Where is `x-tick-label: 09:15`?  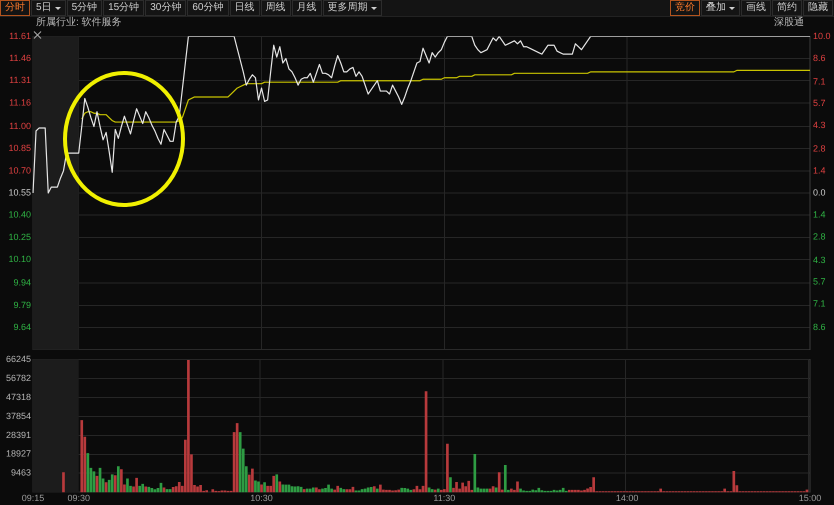 x-tick-label: 09:15 is located at coordinates (33, 498).